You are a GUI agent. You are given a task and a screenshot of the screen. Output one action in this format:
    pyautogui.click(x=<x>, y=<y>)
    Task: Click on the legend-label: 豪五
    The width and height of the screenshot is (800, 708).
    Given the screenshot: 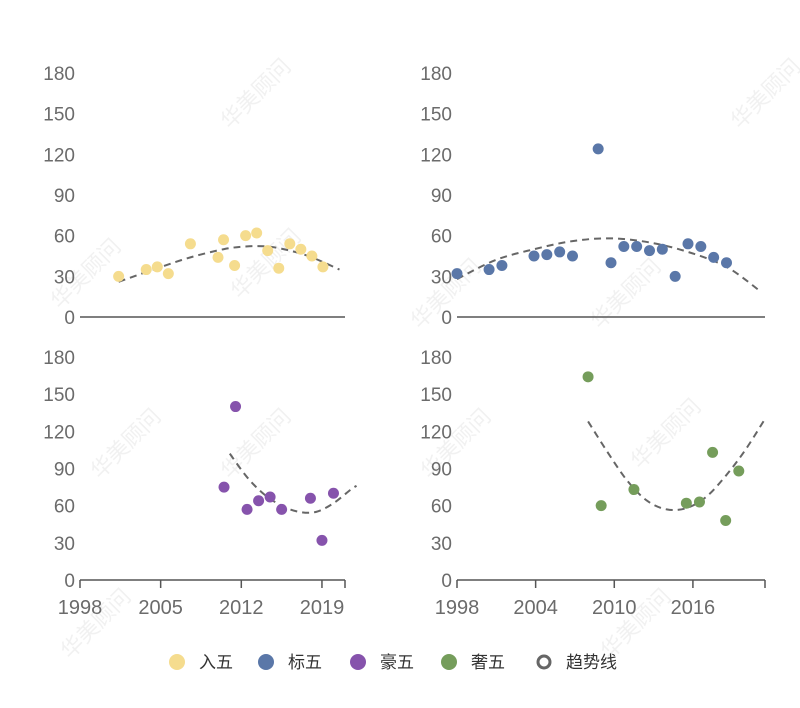 What is the action you would take?
    pyautogui.click(x=397, y=662)
    